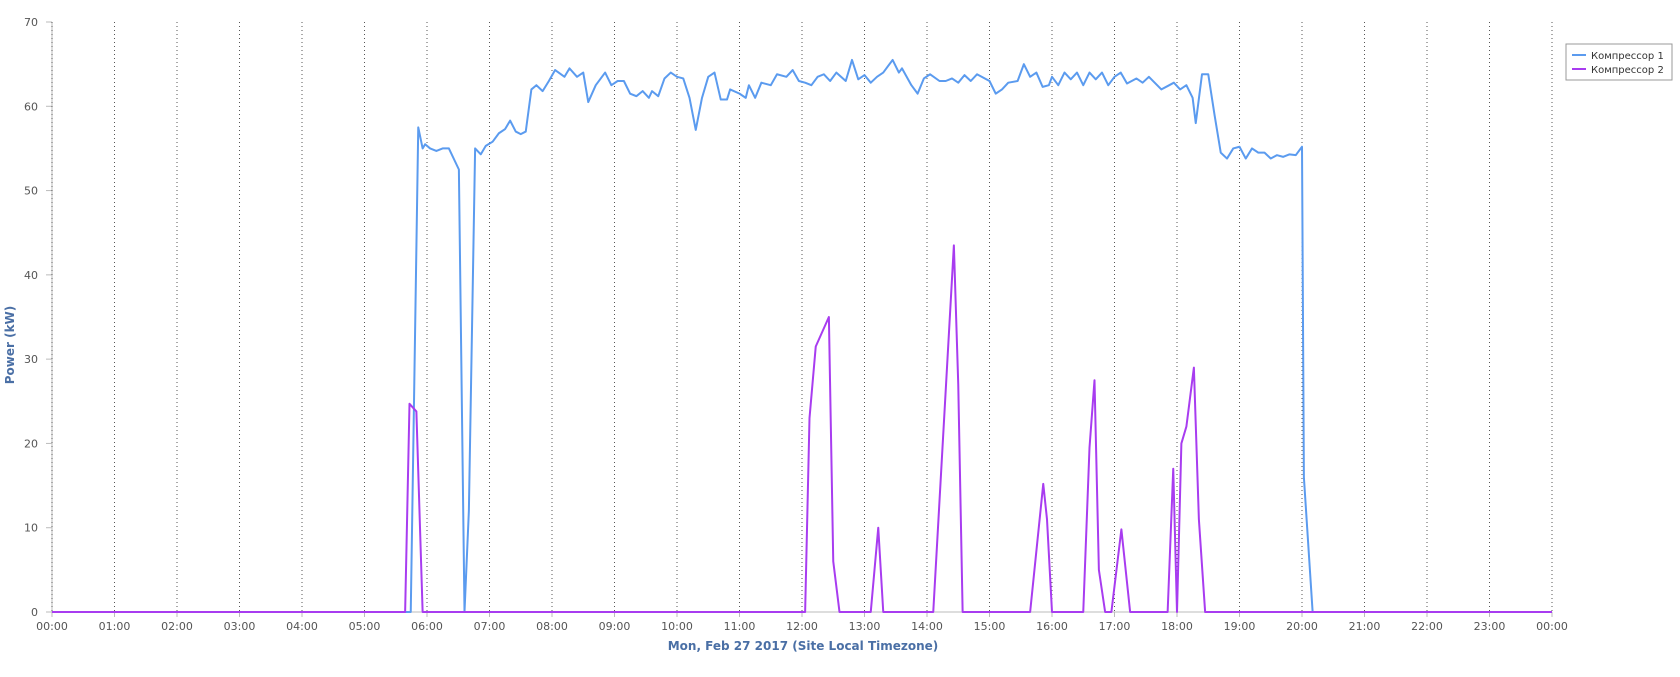 This screenshot has width=1680, height=677. I want to click on x-tick-label: 03:00, so click(240, 626).